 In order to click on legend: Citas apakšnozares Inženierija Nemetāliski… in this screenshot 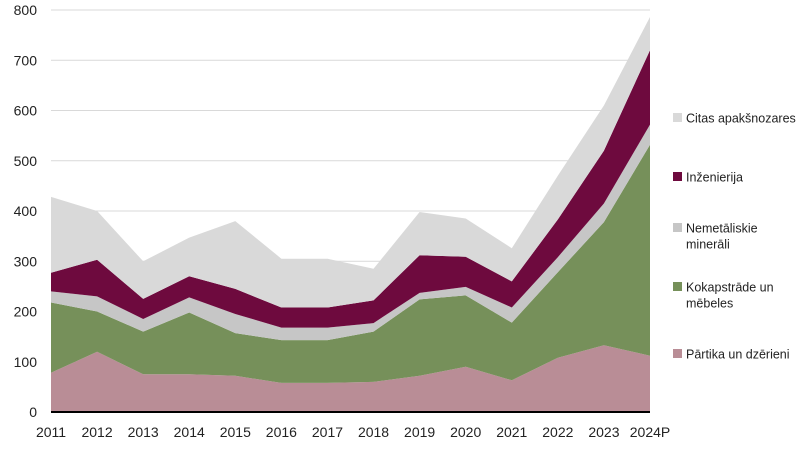, I will do `click(734, 237)`.